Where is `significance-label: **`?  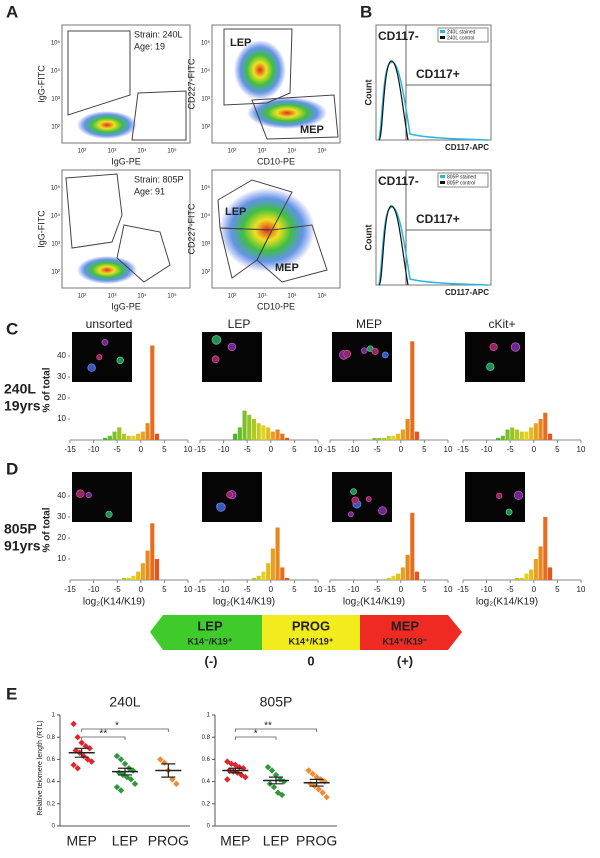 significance-label: ** is located at coordinates (268, 726).